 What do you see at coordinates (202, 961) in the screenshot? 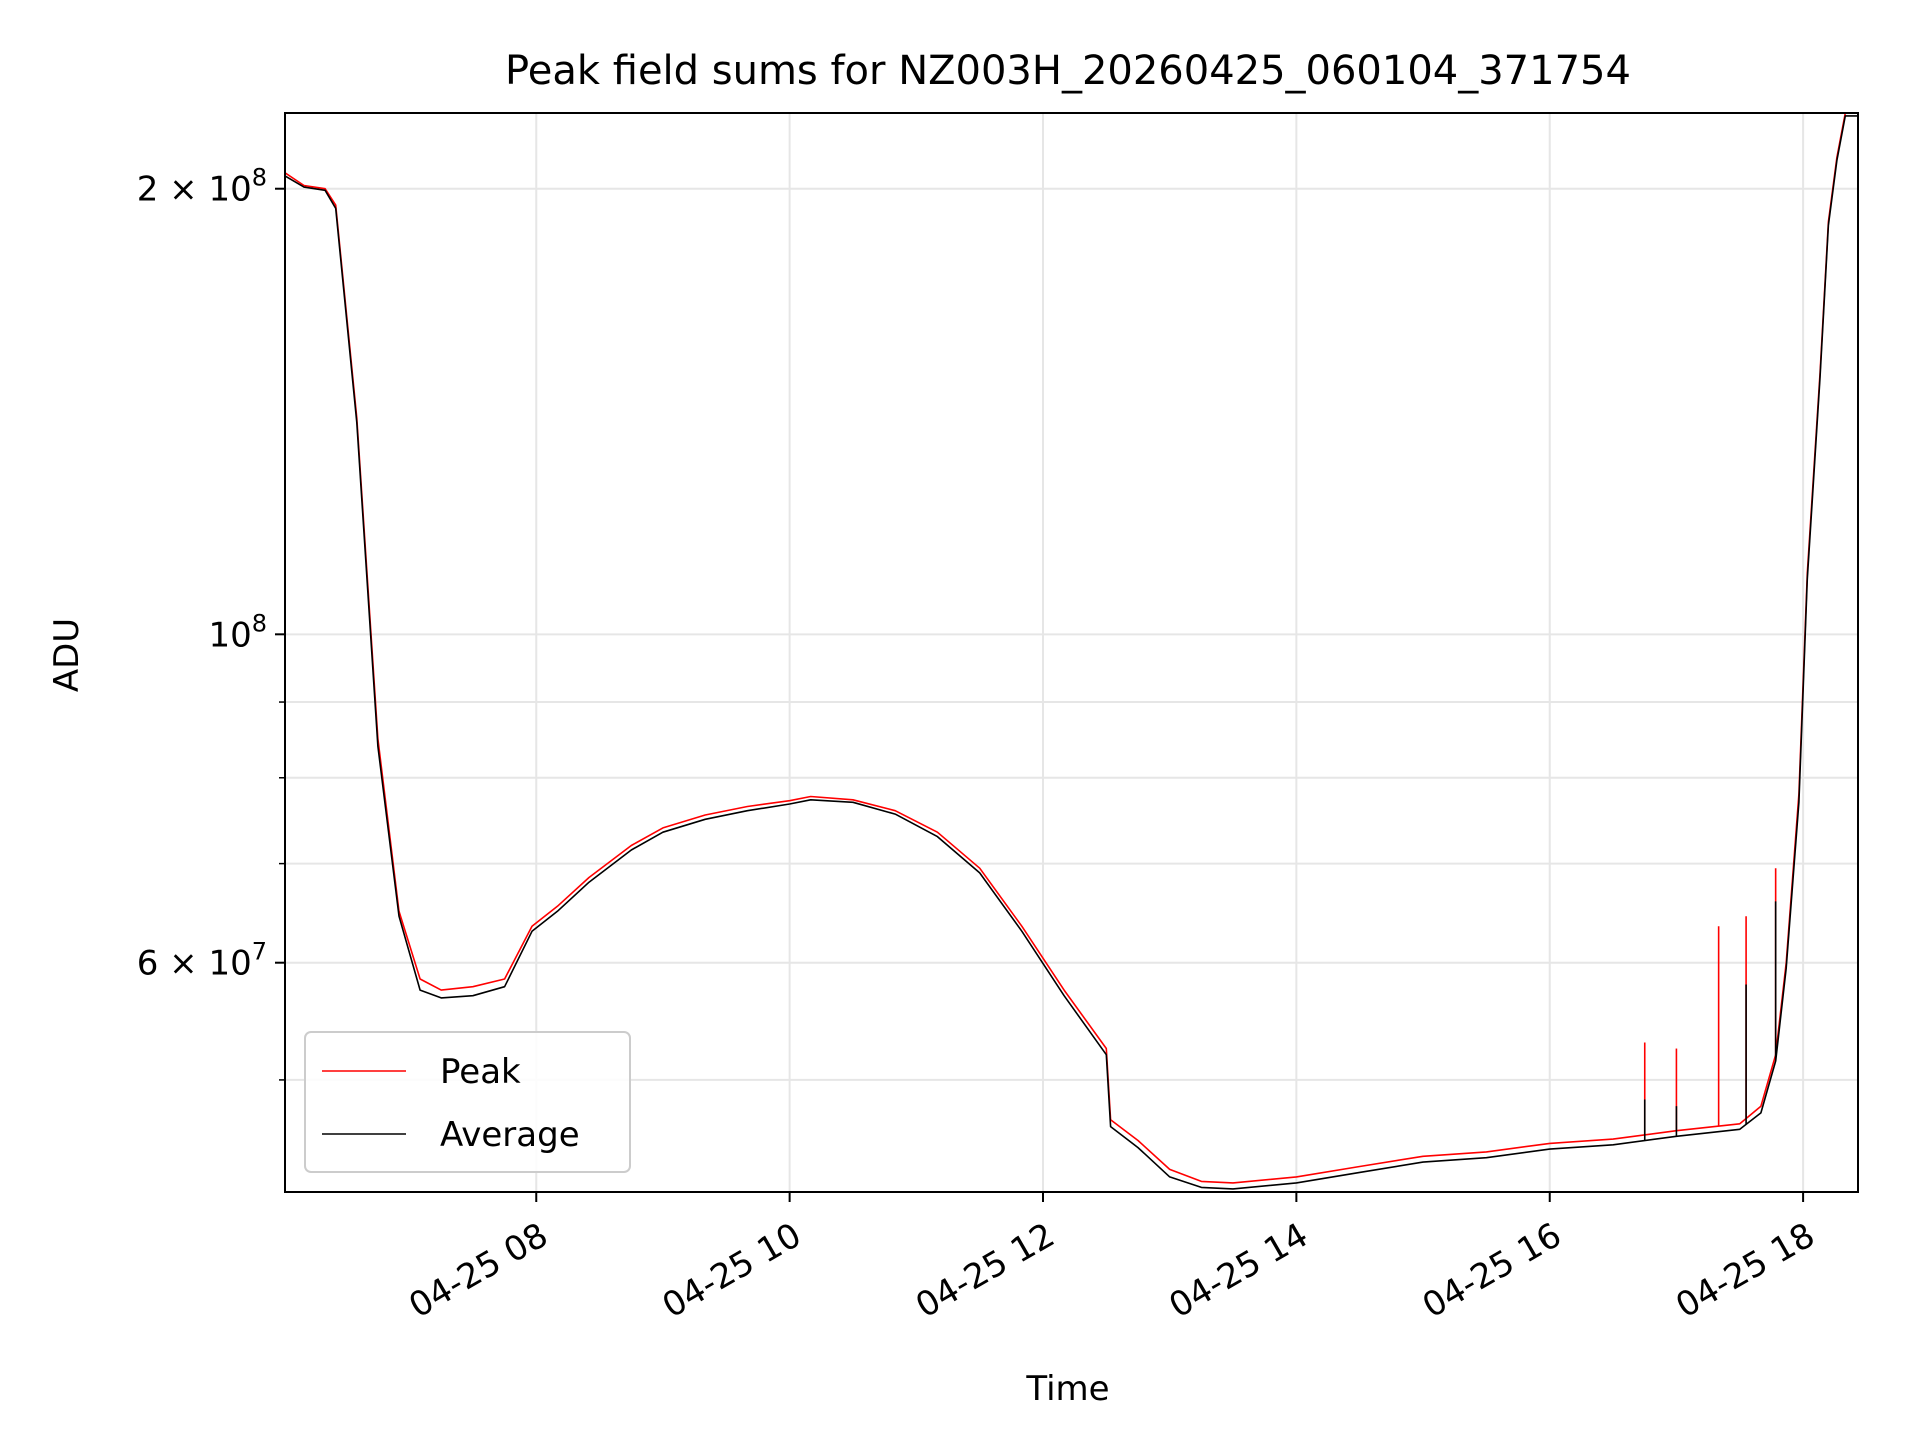
I see `y-tick-label: 6 × 107` at bounding box center [202, 961].